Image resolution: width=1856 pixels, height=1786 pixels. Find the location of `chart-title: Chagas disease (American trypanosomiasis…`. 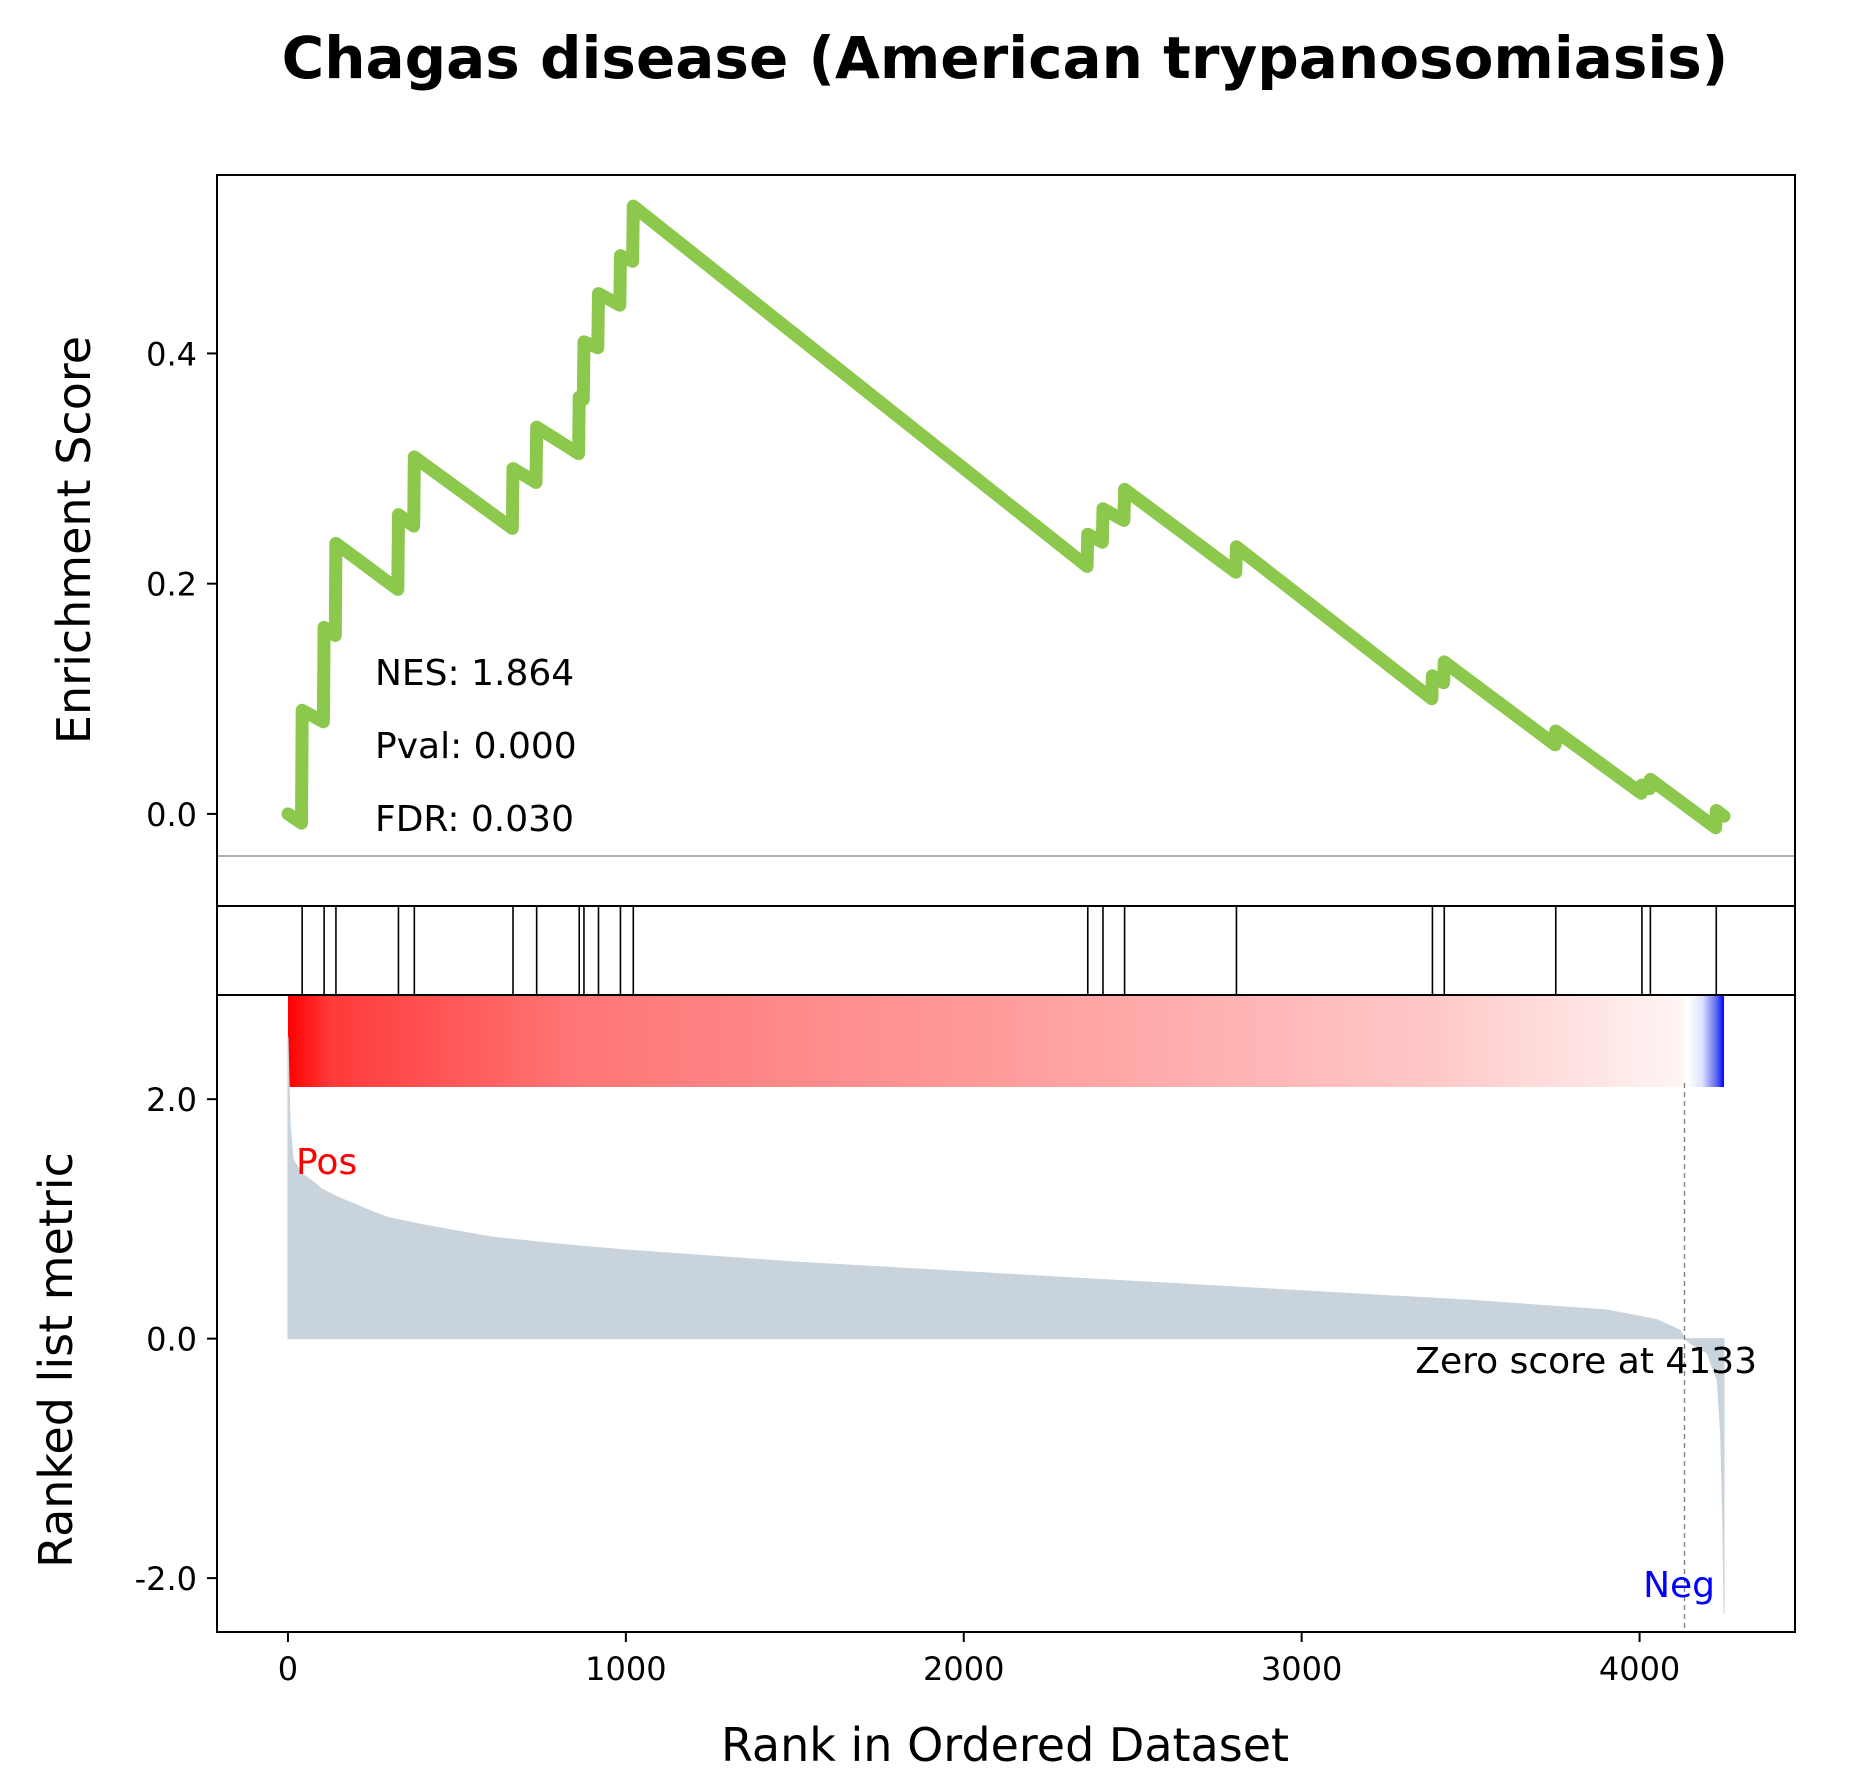

chart-title: Chagas disease (American trypanosomiasis… is located at coordinates (1005, 58).